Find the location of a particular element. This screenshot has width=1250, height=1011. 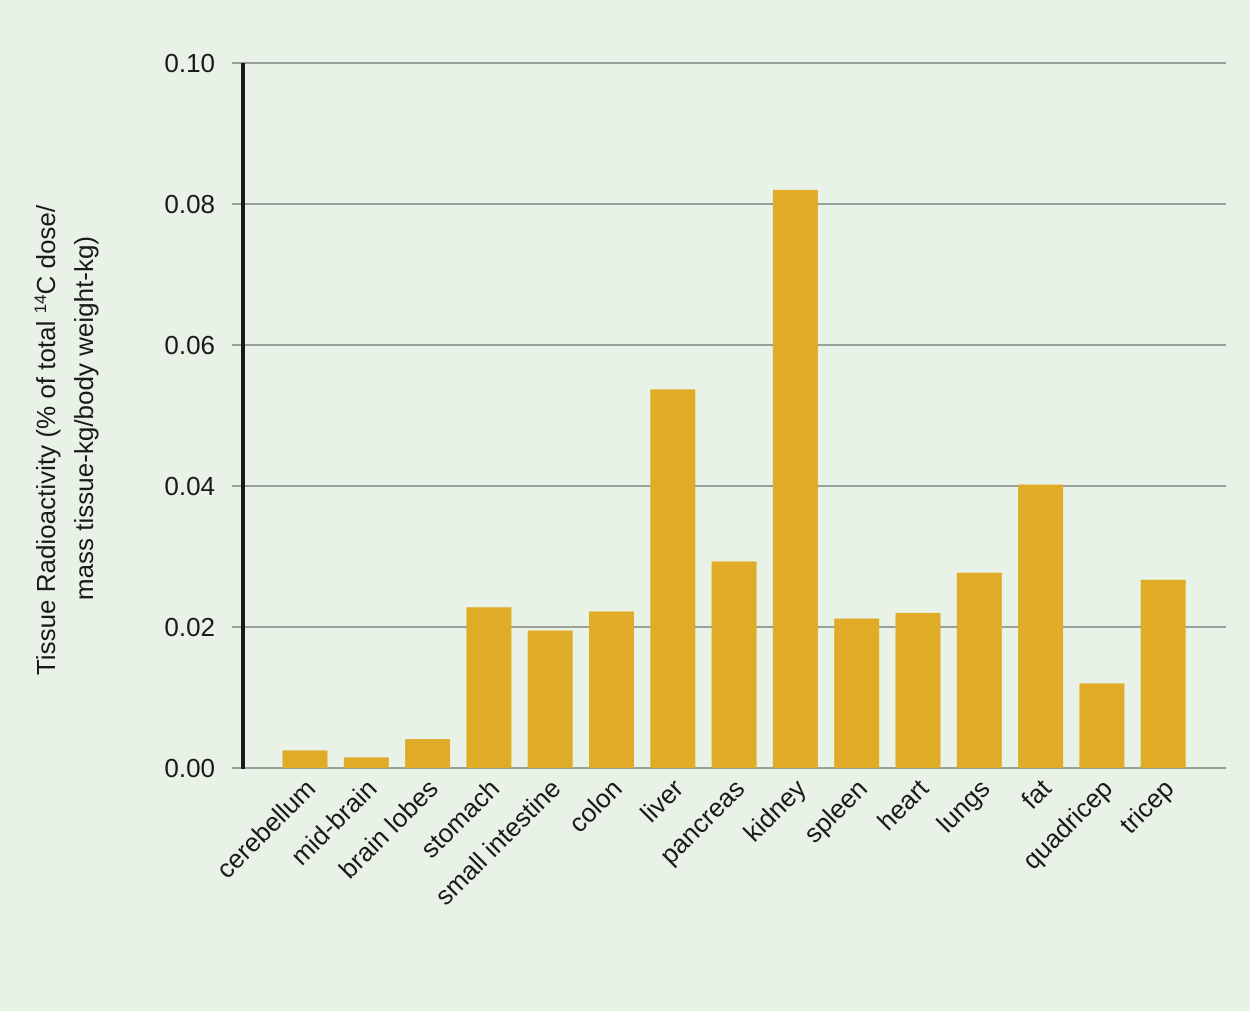

bar-fat is located at coordinates (1041, 626).